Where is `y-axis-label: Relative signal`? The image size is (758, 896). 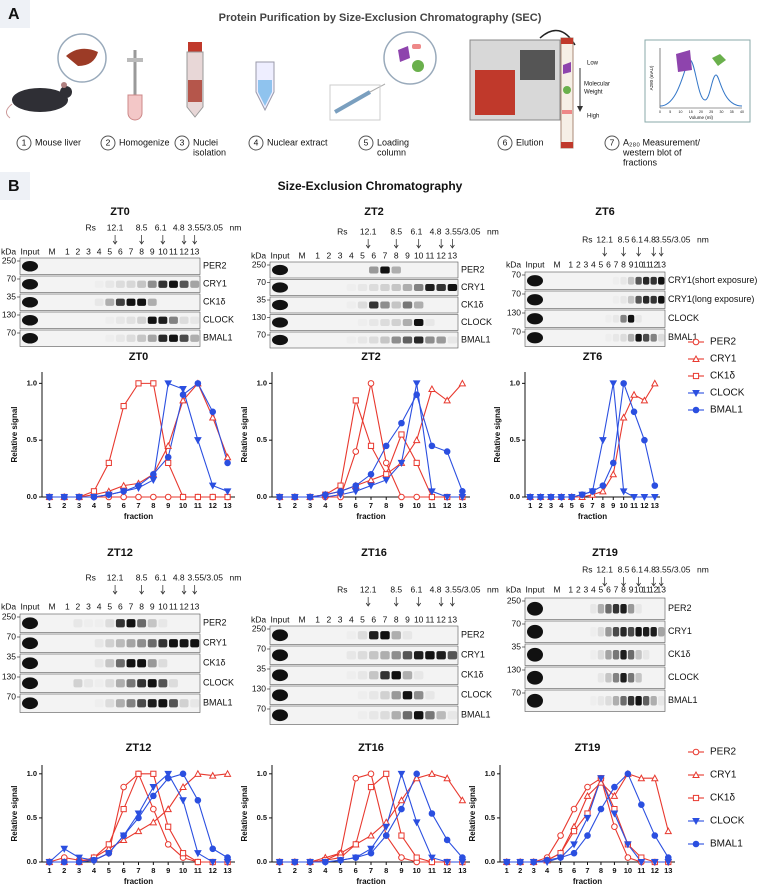 y-axis-label: Relative signal is located at coordinates (244, 434).